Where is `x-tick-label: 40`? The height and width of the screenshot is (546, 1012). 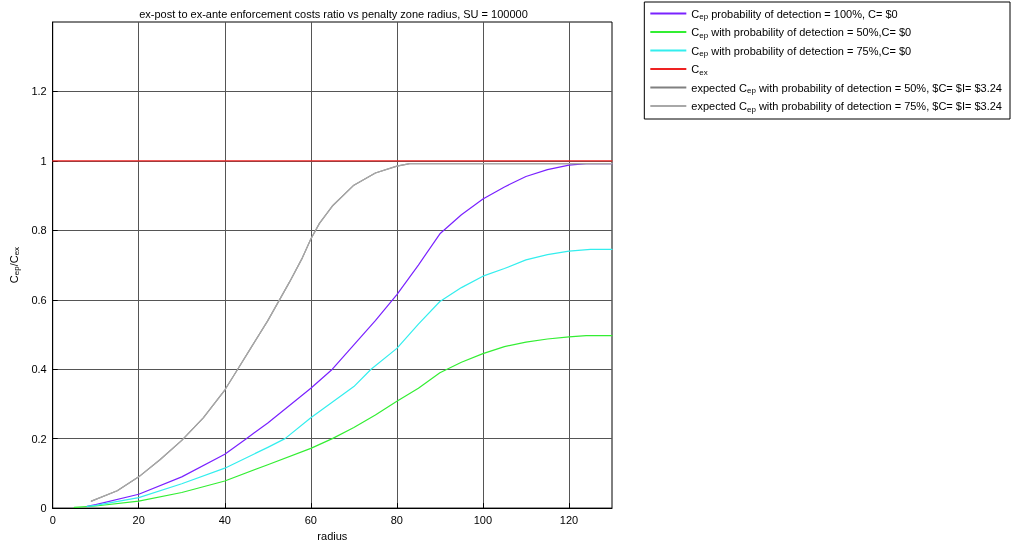 x-tick-label: 40 is located at coordinates (224, 519).